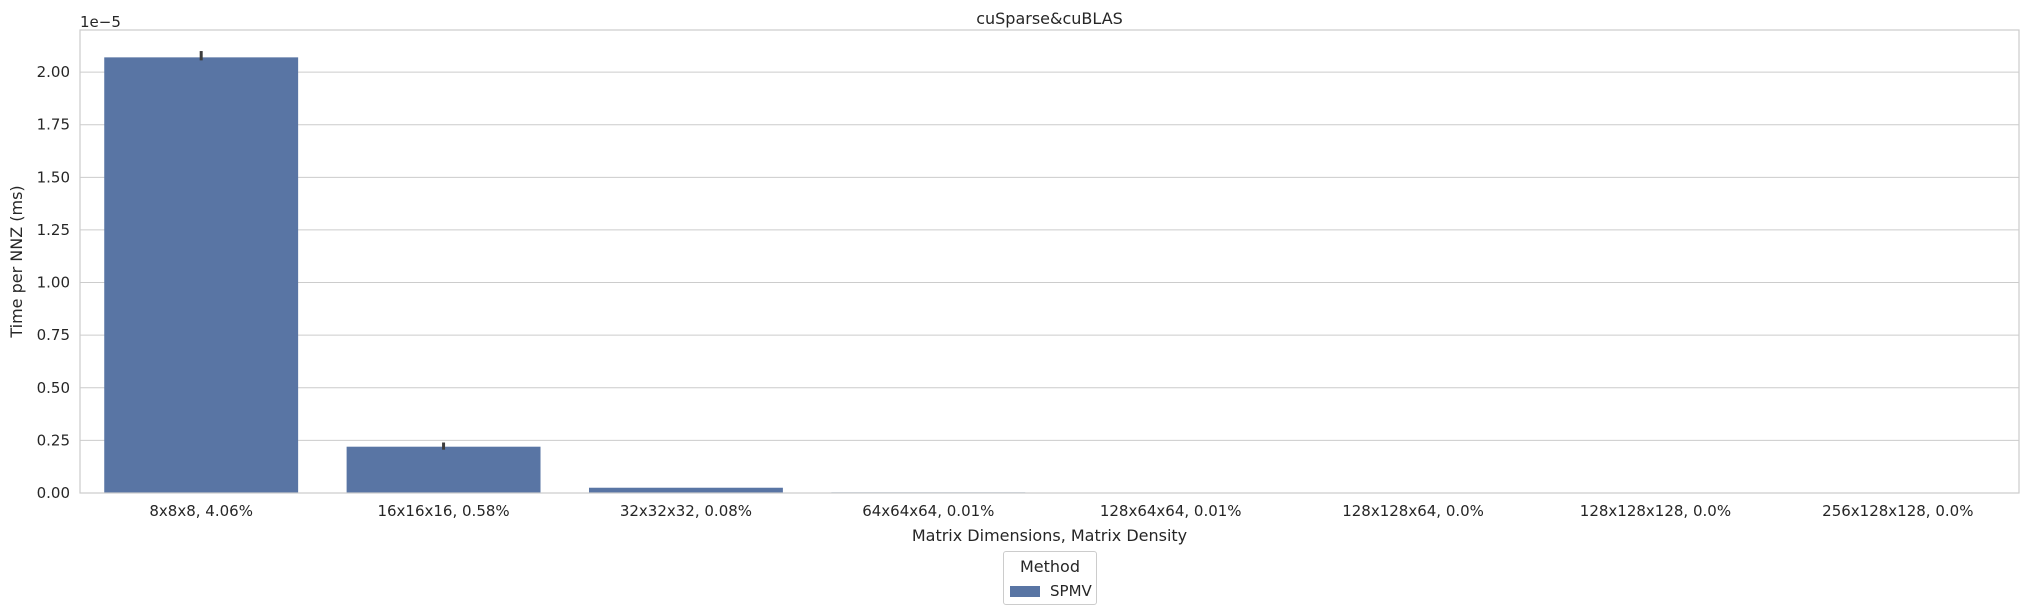  What do you see at coordinates (53, 72) in the screenshot?
I see `y-tick-label: 2.00` at bounding box center [53, 72].